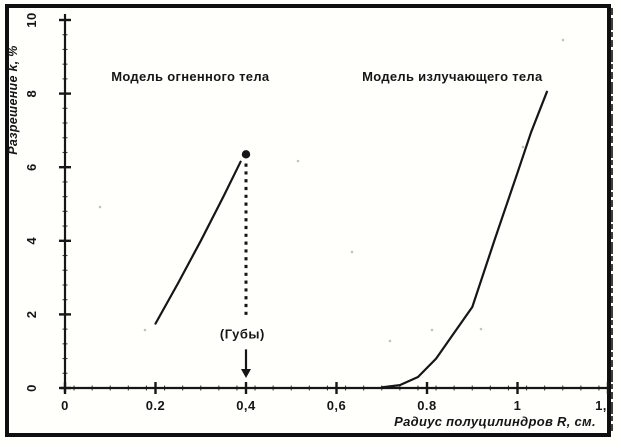 The width and height of the screenshot is (620, 446). I want to click on x-tick-label: 1,, so click(601, 405).